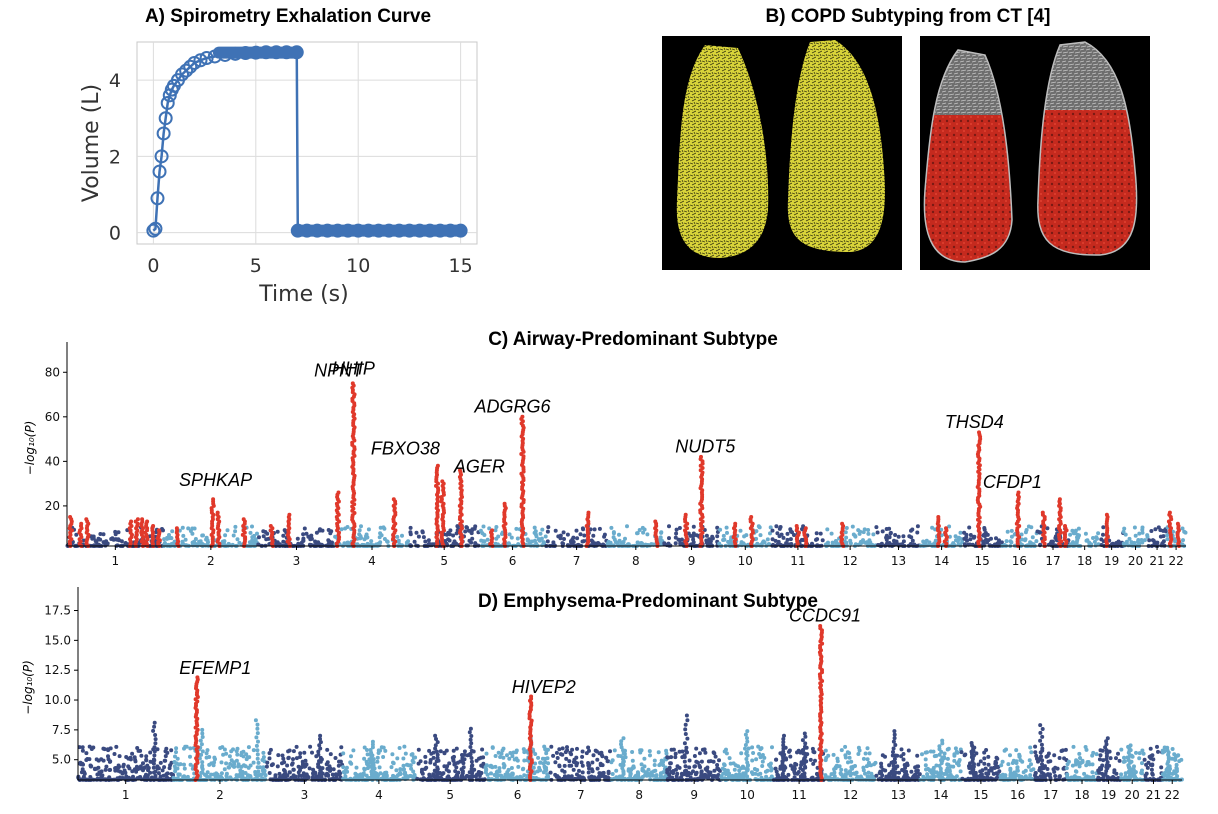 The height and width of the screenshot is (814, 1218). What do you see at coordinates (1012, 482) in the screenshot?
I see `gene-label: CFDP1` at bounding box center [1012, 482].